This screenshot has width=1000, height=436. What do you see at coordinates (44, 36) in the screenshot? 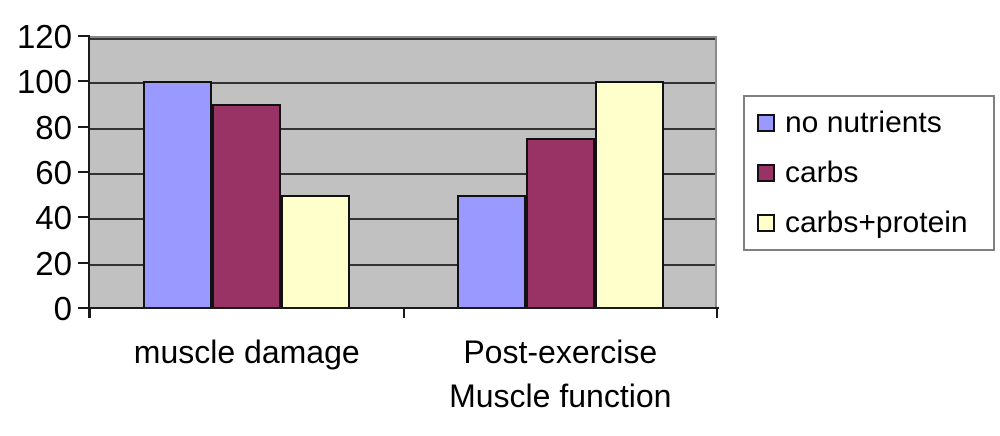
I see `y-tick-label: 120` at bounding box center [44, 36].